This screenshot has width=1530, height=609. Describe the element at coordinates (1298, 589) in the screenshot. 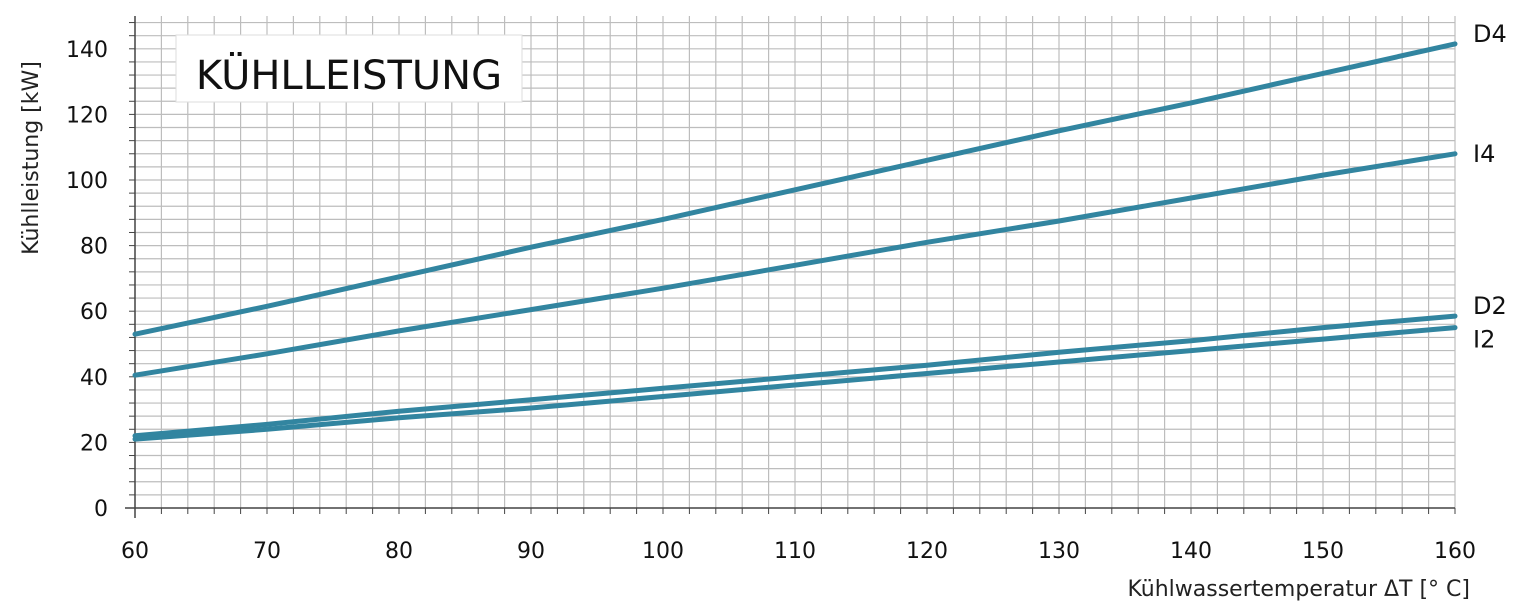

I see `x-axis-title: Kühlwassertemperatur ΔT [° C]` at that location.